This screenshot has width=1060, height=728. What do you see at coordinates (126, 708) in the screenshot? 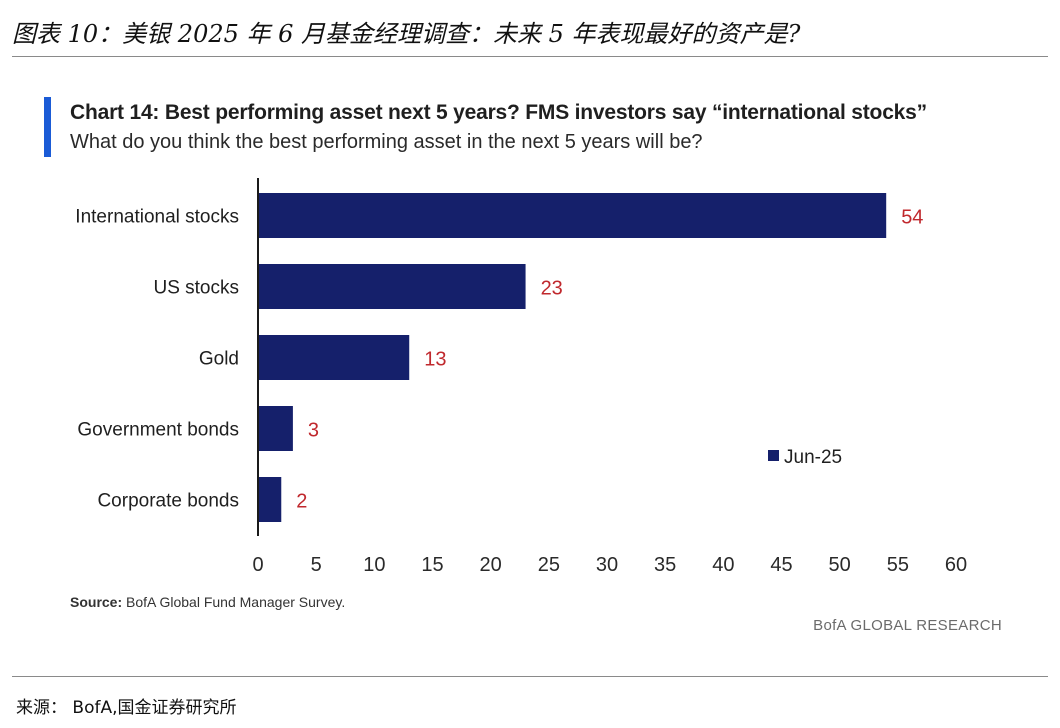
I see `footer-source: 来源： BofA,国金证券研究所` at bounding box center [126, 708].